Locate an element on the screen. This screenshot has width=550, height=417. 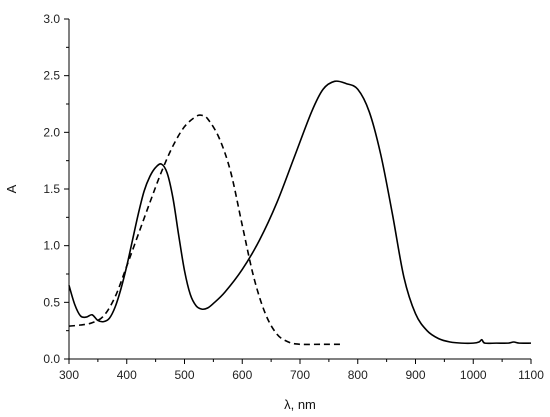
y-axis-title: A is located at coordinates (11, 188).